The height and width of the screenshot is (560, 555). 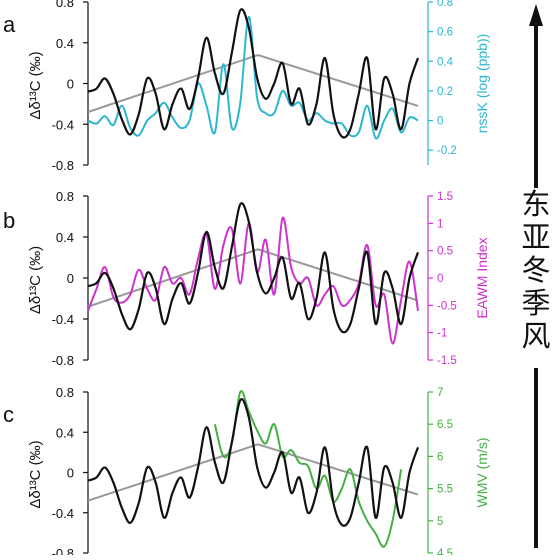 I want to click on right-tick-label: 0.5, so click(x=445, y=252).